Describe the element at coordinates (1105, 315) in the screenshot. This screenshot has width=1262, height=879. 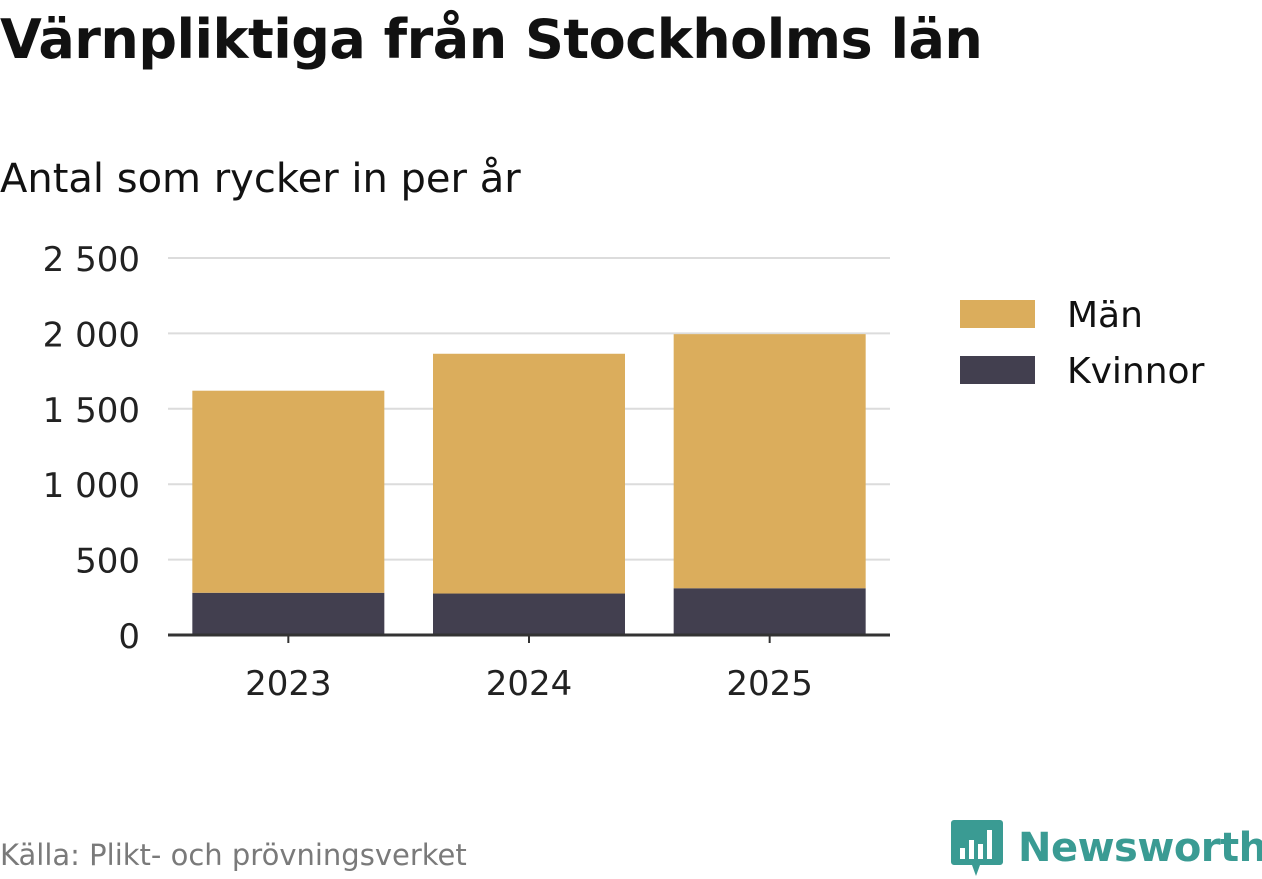
I see `legend-label: Män` at that location.